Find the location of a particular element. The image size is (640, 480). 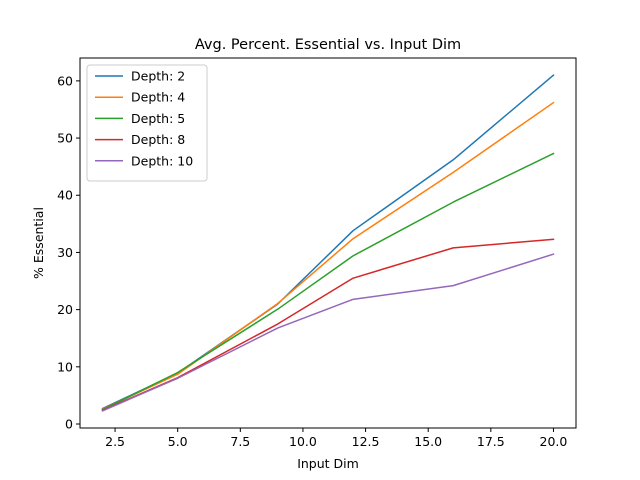

x-tick-label: 7.5 is located at coordinates (240, 441).